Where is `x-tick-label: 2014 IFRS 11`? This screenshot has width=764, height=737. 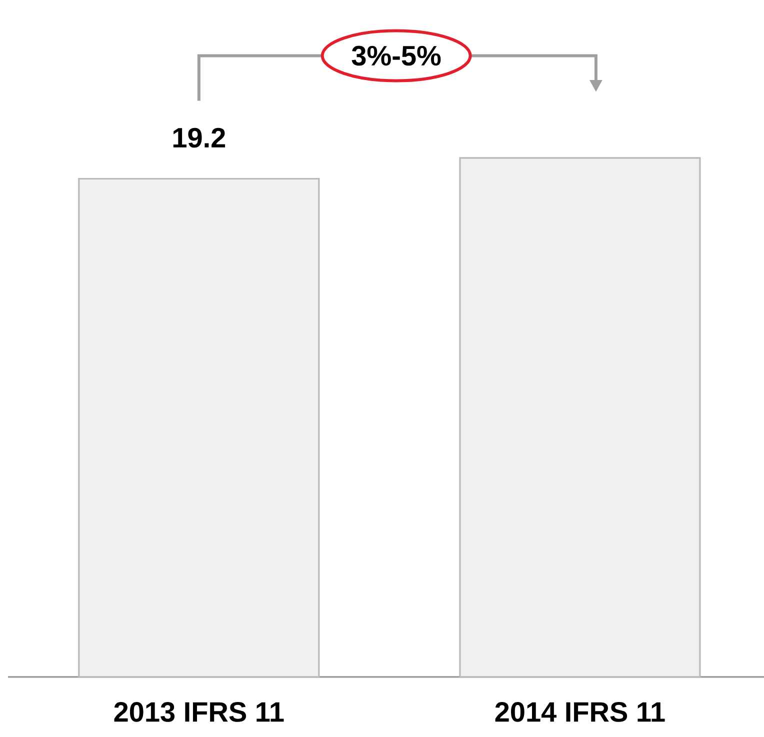 x-tick-label: 2014 IFRS 11 is located at coordinates (580, 712).